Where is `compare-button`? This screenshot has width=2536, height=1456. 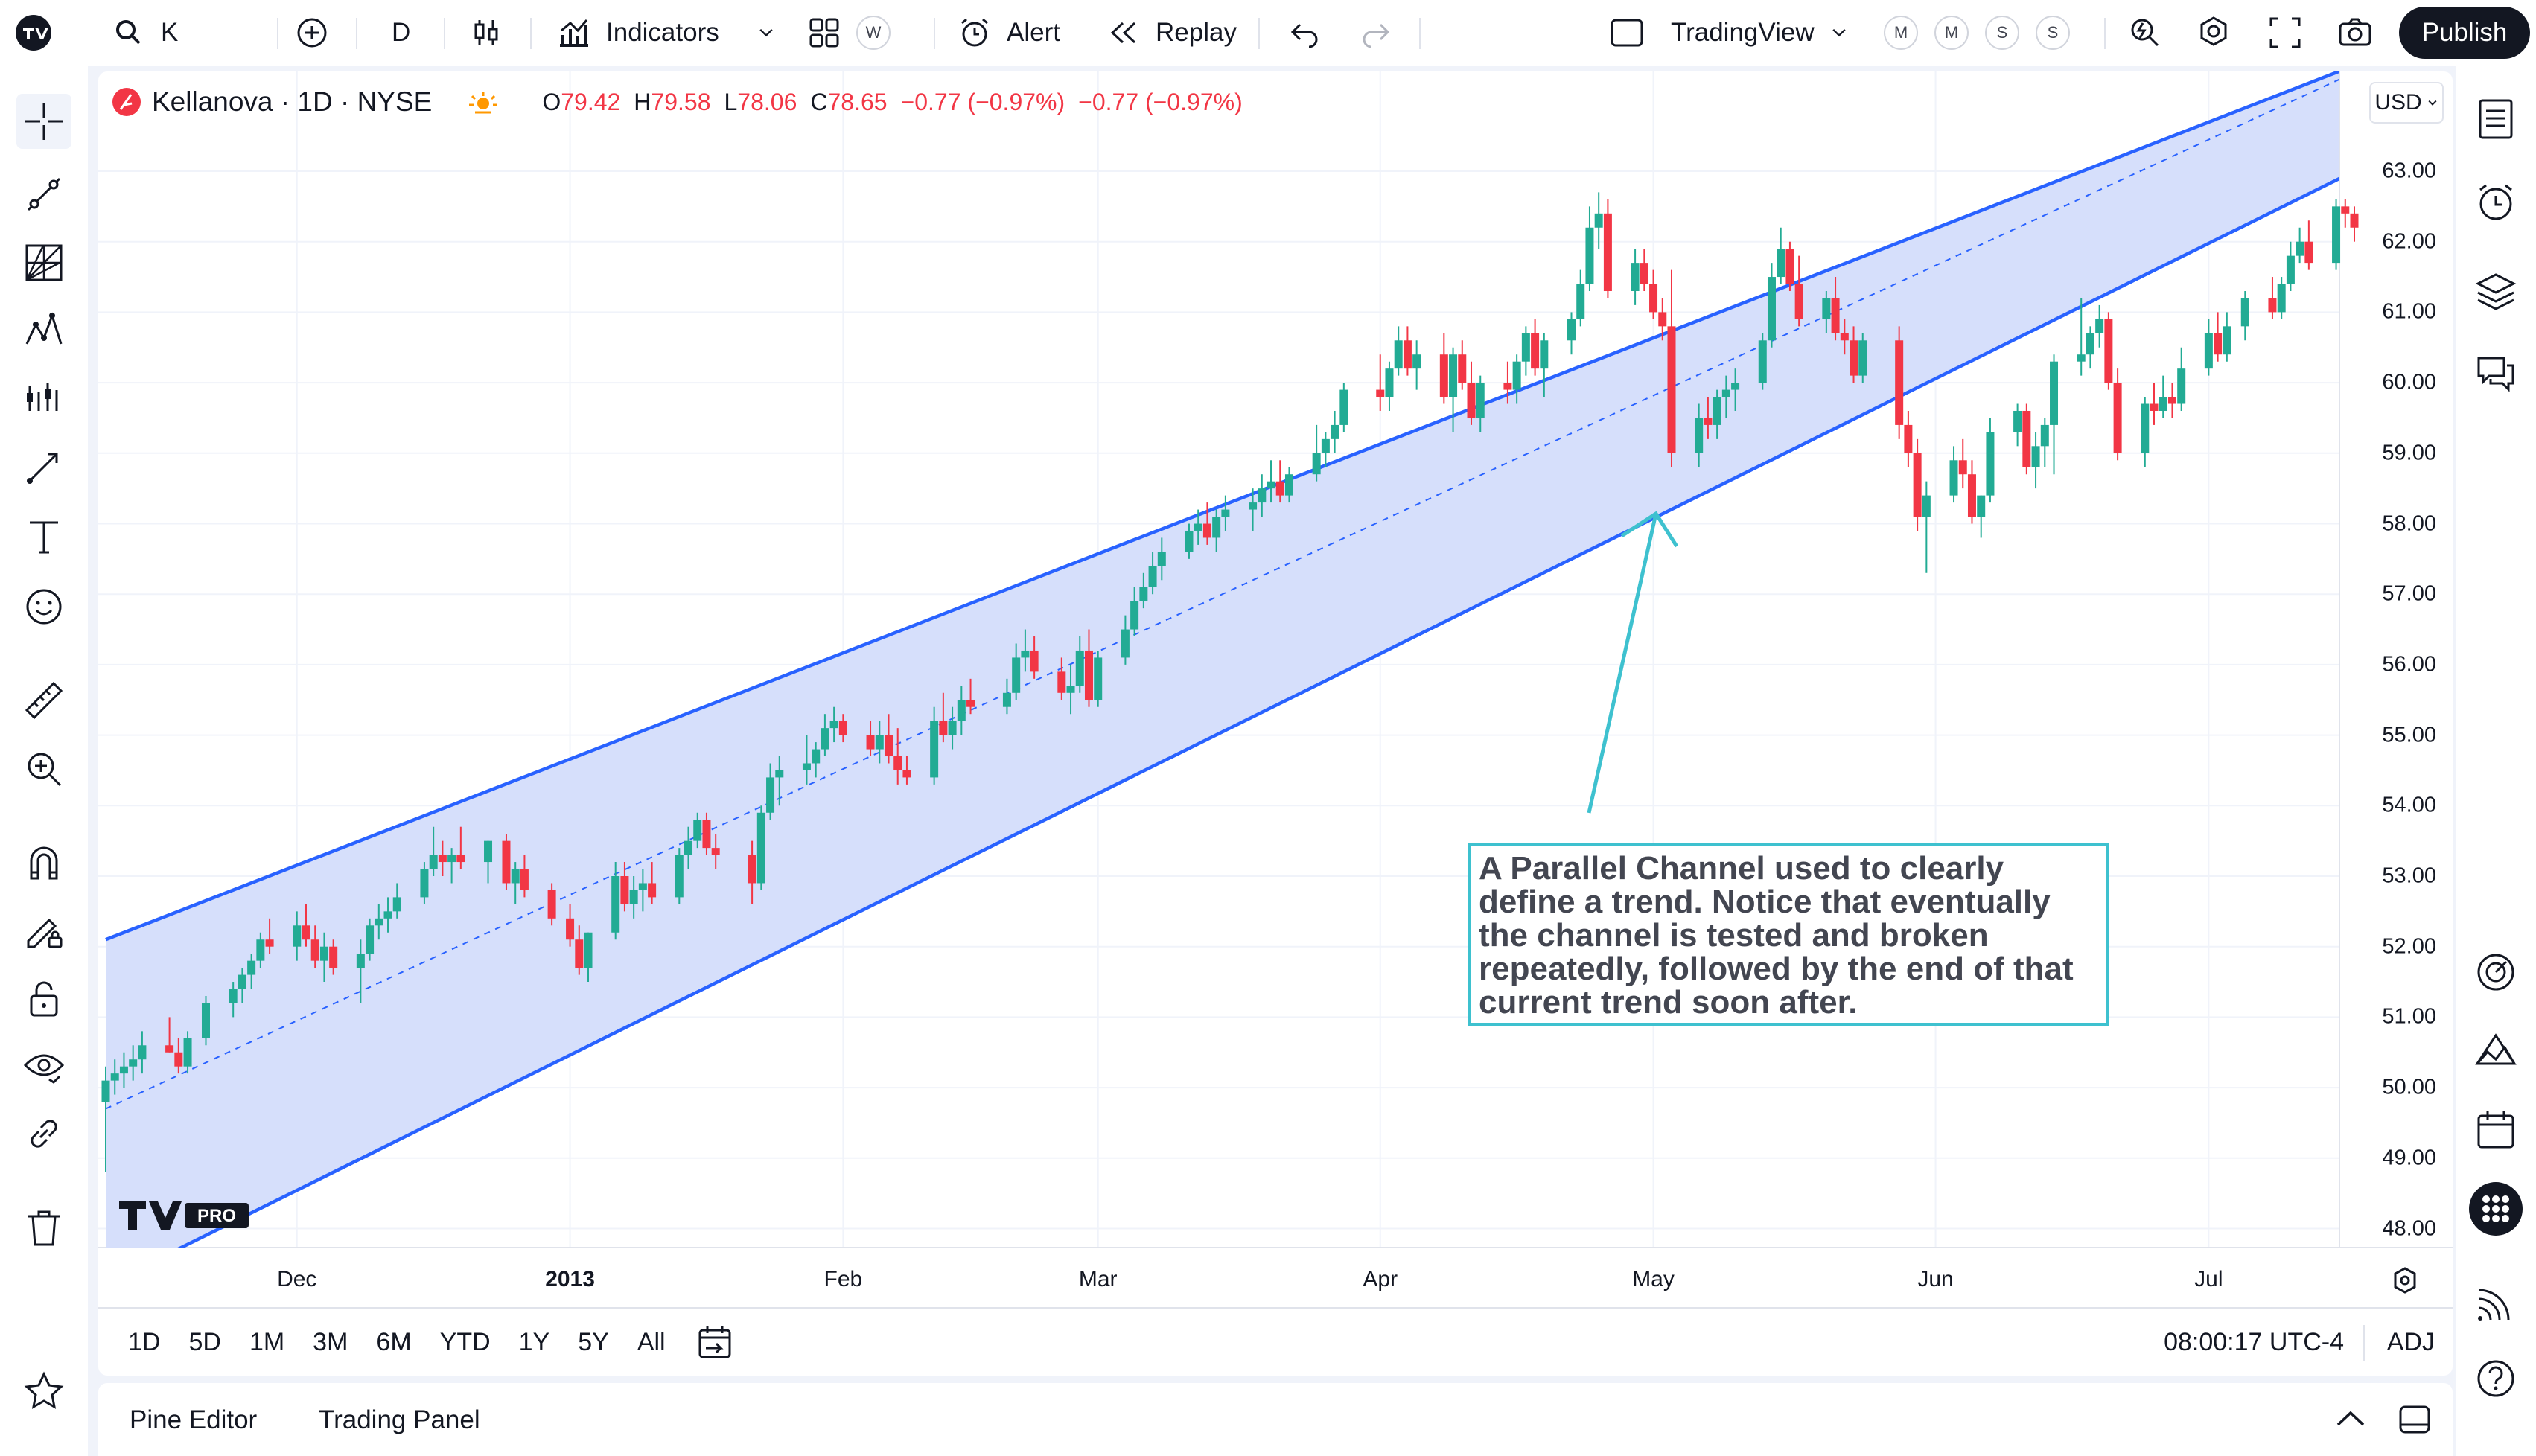 compare-button is located at coordinates (312, 33).